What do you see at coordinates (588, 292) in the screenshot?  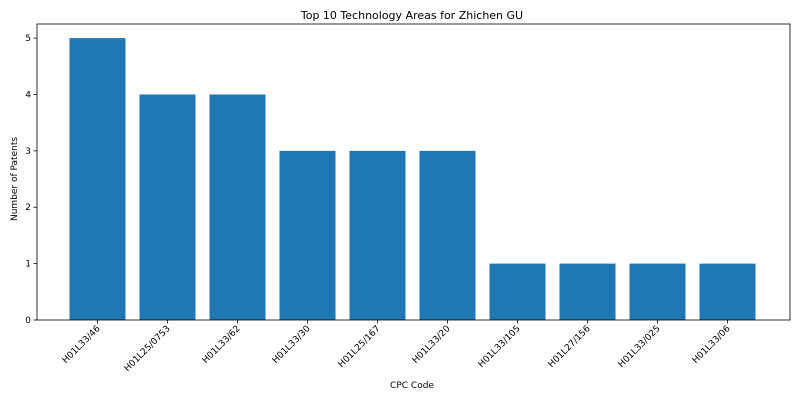 I see `bar-H01L27/156` at bounding box center [588, 292].